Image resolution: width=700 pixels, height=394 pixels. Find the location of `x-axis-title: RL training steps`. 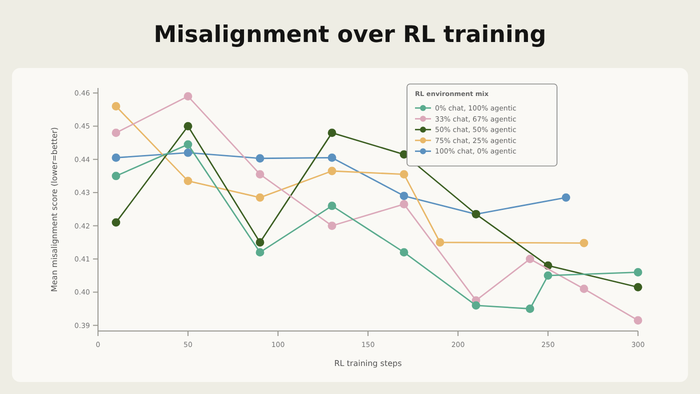

x-axis-title: RL training steps is located at coordinates (368, 363).